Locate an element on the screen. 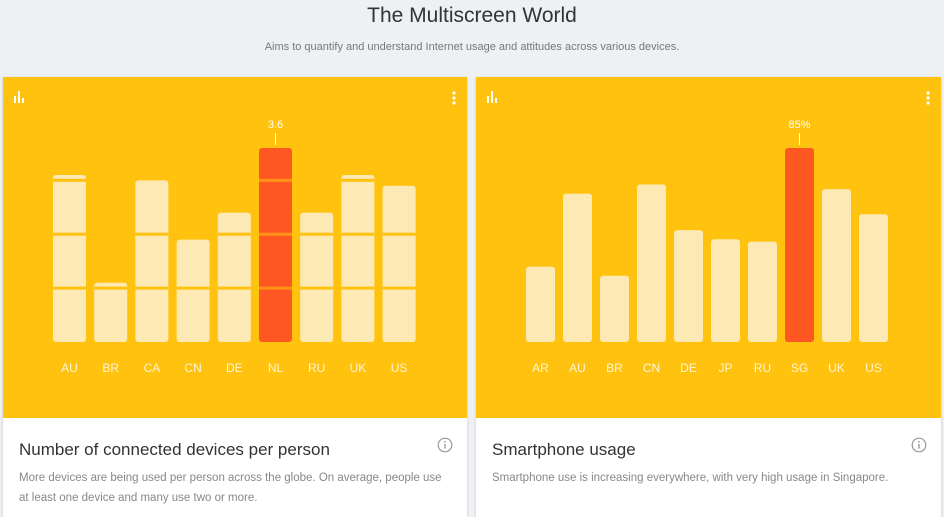 Image resolution: width=944 pixels, height=517 pixels. page-title: The Multiscreen World is located at coordinates (472, 15).